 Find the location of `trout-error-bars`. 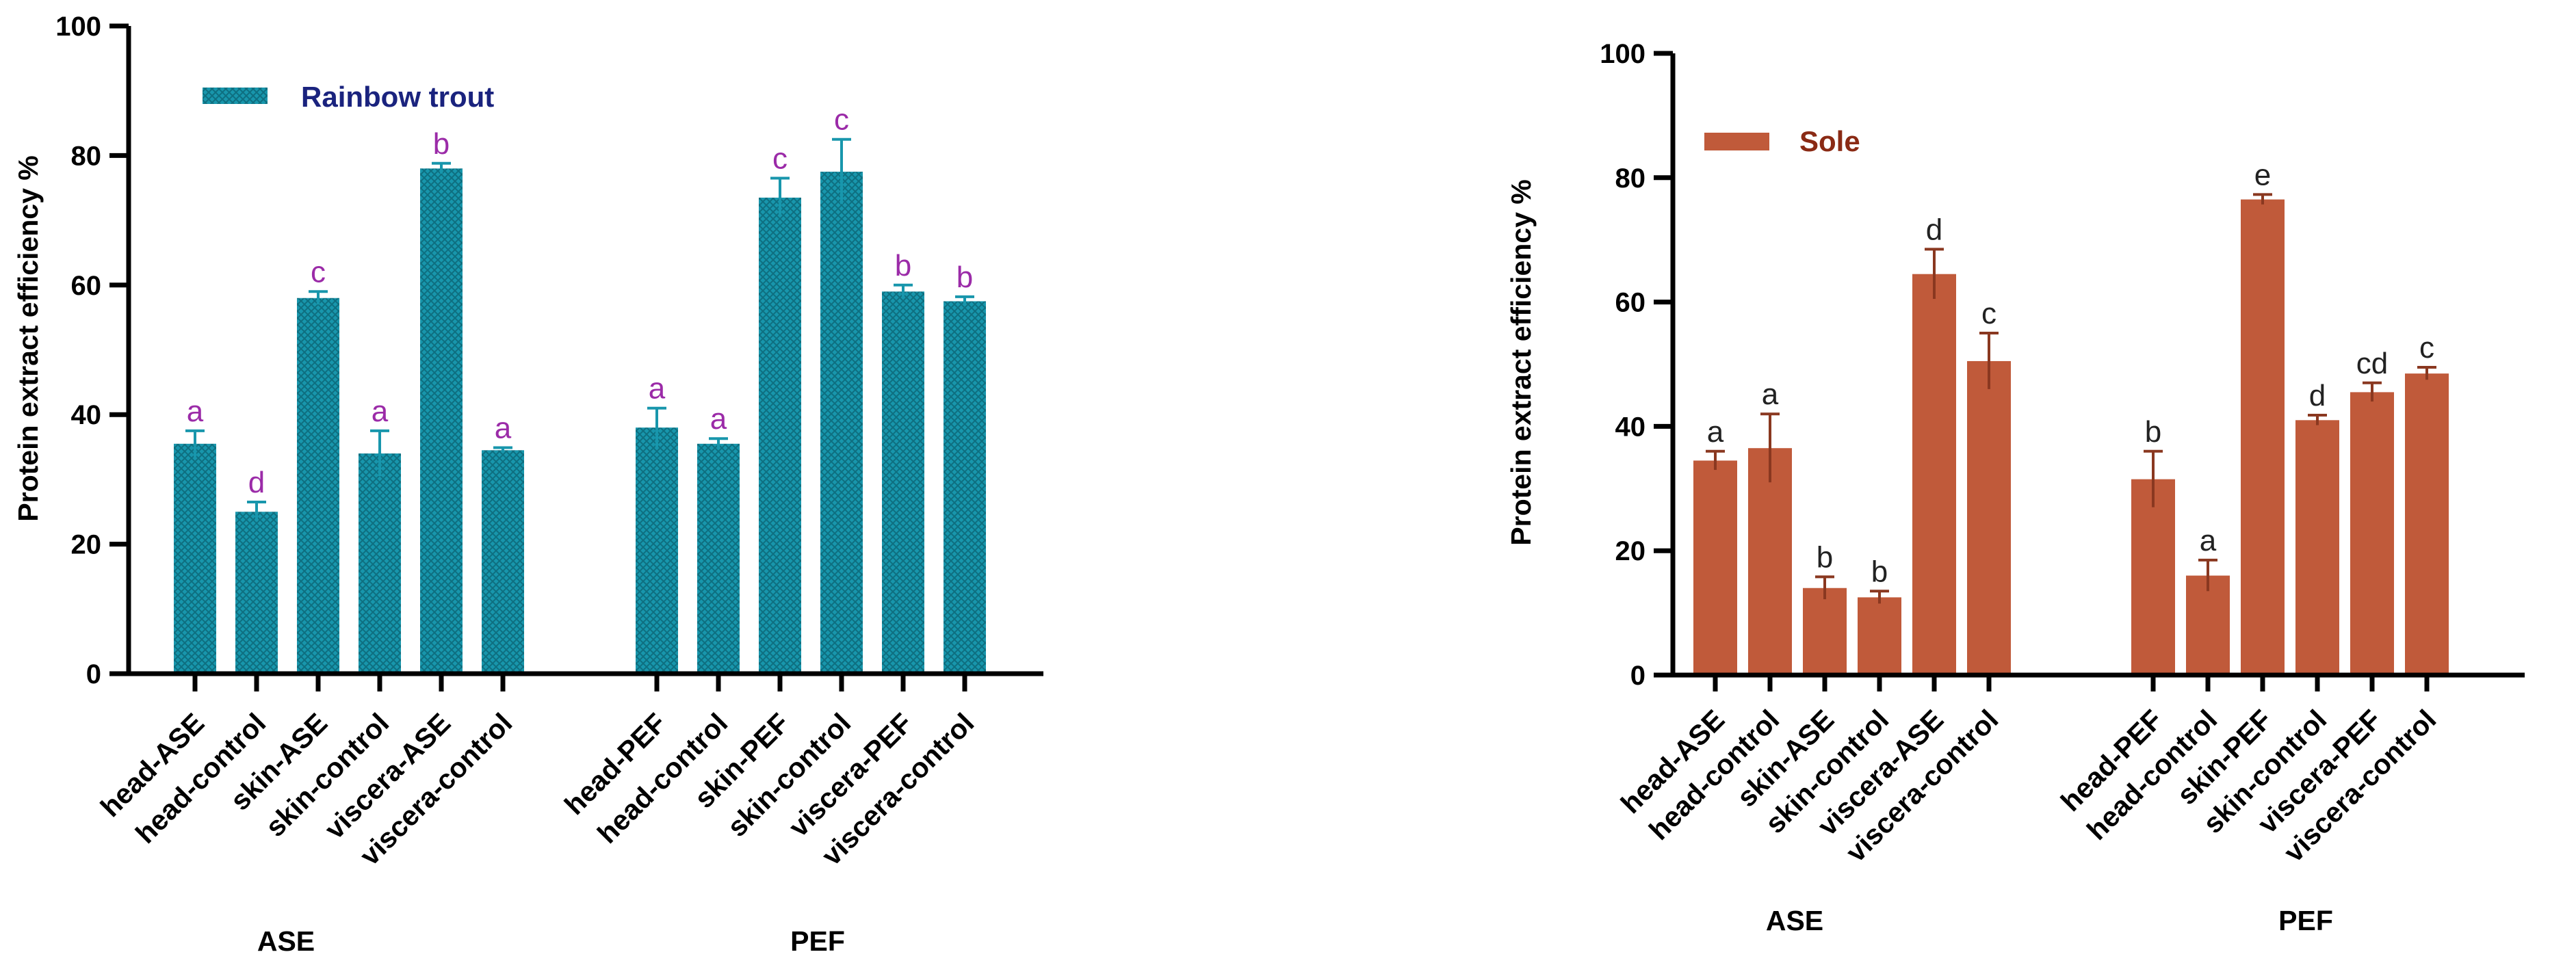

trout-error-bars is located at coordinates (579, 329).